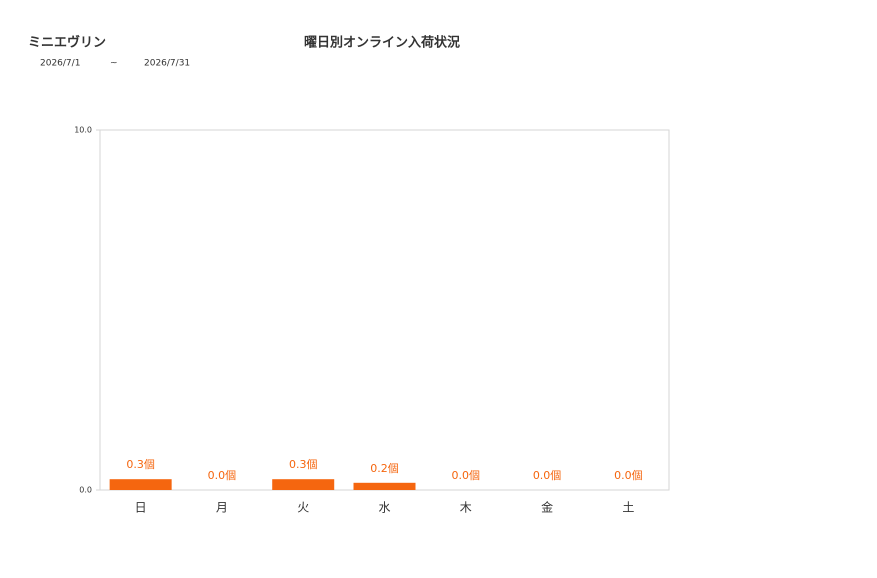 Image resolution: width=877 pixels, height=578 pixels. What do you see at coordinates (384, 508) in the screenshot?
I see `x-tick-label: 水` at bounding box center [384, 508].